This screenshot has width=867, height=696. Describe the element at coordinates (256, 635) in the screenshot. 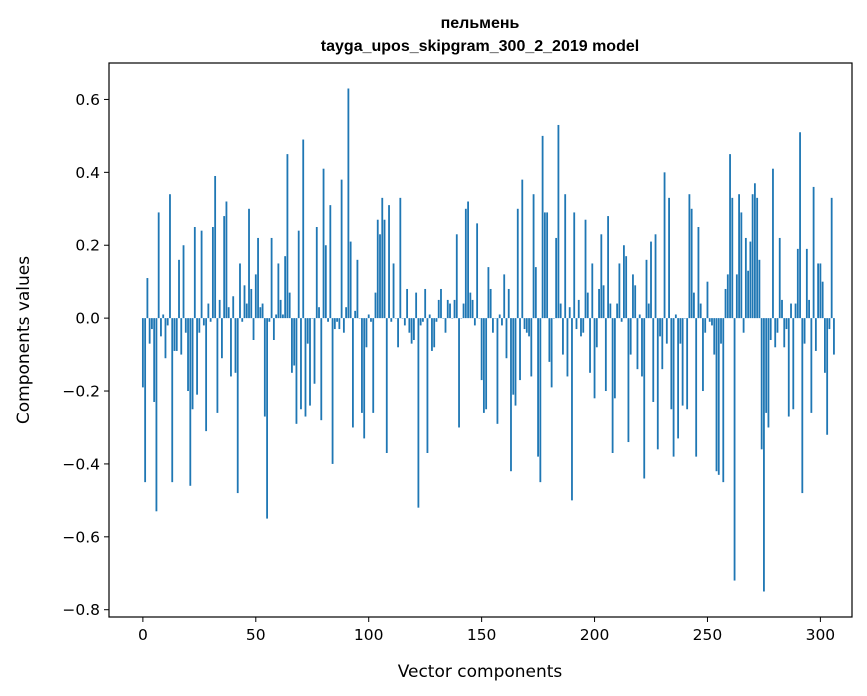

I see `x-tick-label: 50` at that location.